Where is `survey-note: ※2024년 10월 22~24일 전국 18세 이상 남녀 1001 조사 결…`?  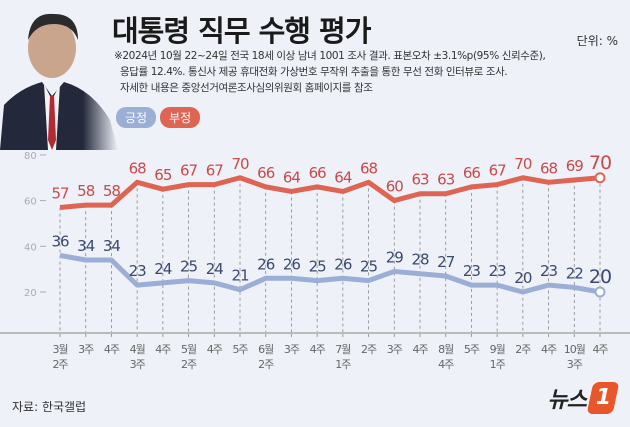
survey-note: ※2024년 10월 22~24일 전국 18세 이상 남녀 1001 조사 결… is located at coordinates (364, 72).